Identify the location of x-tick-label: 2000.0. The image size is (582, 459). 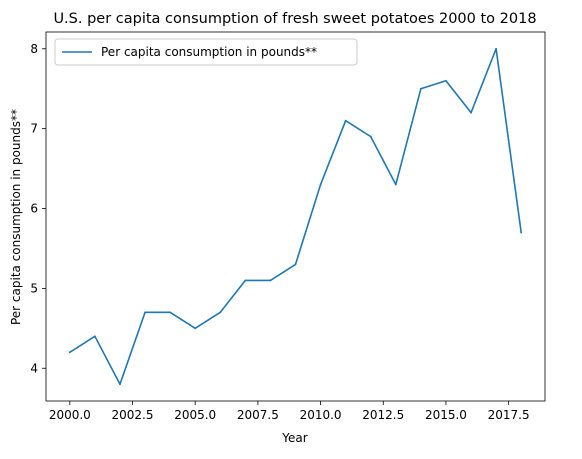
(70, 415).